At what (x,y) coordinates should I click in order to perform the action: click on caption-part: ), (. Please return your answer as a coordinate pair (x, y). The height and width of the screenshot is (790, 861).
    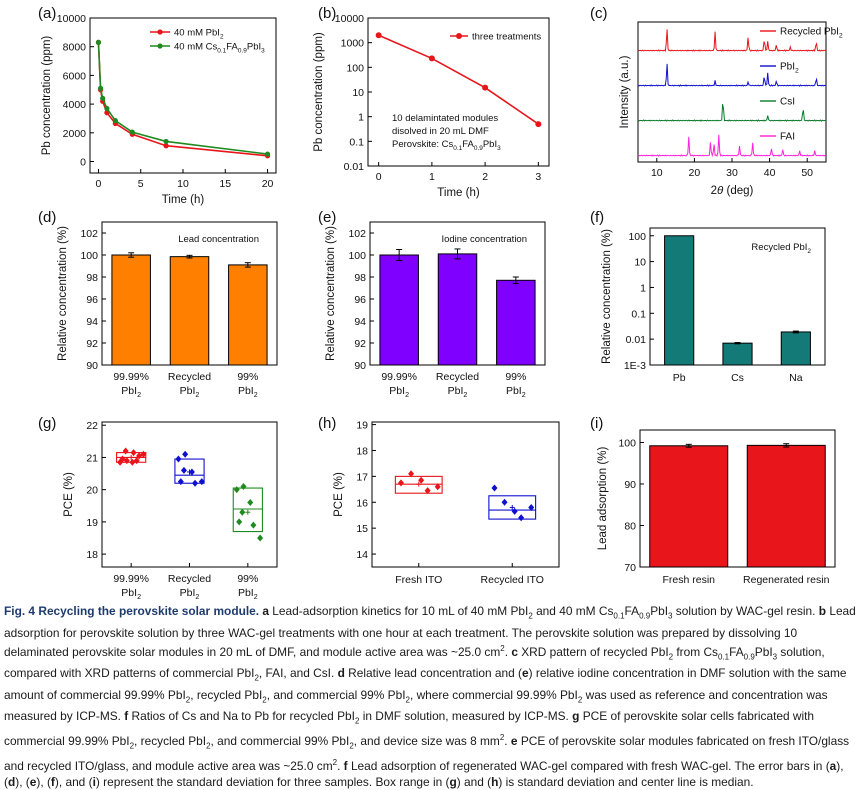
    Looking at the image, I should click on (22, 781).